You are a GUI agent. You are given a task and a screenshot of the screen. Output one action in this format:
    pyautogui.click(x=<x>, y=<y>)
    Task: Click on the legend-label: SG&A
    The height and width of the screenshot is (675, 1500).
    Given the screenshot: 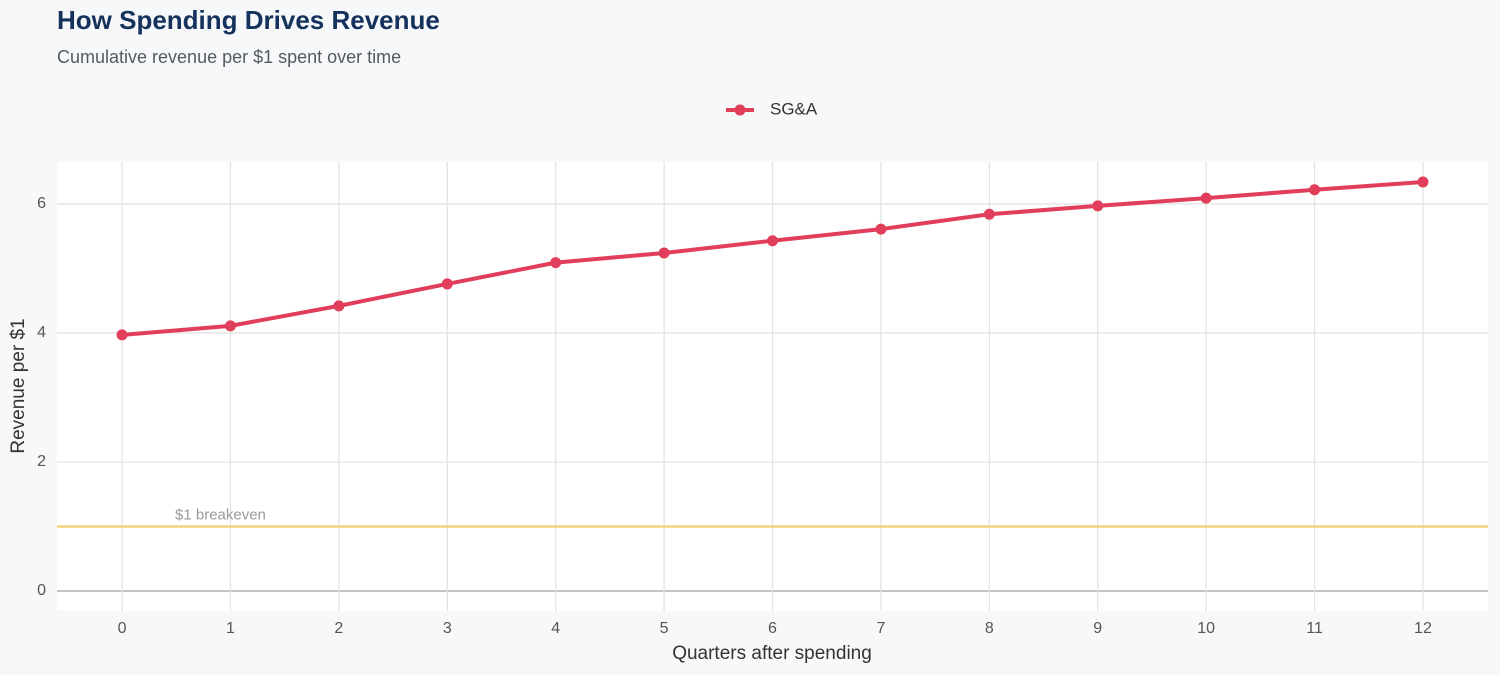 What is the action you would take?
    pyautogui.click(x=794, y=108)
    